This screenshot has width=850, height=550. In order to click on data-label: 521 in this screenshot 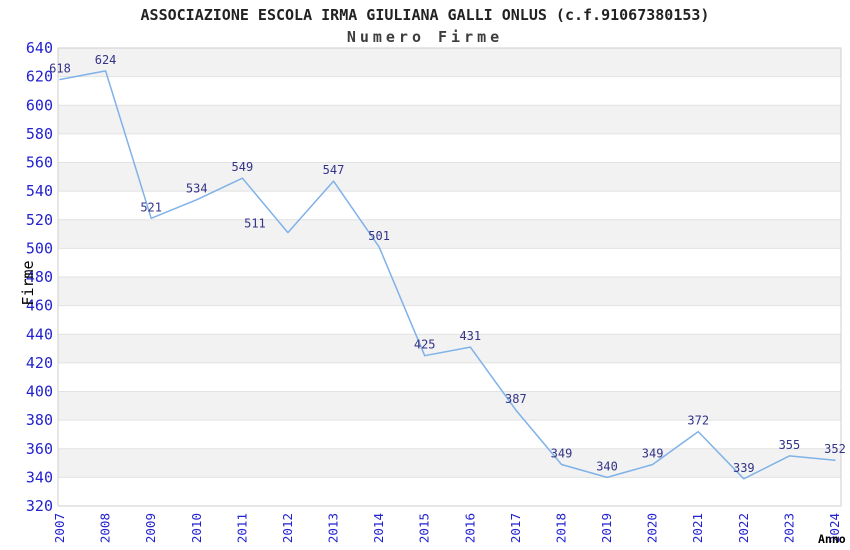, I will do `click(151, 207)`.